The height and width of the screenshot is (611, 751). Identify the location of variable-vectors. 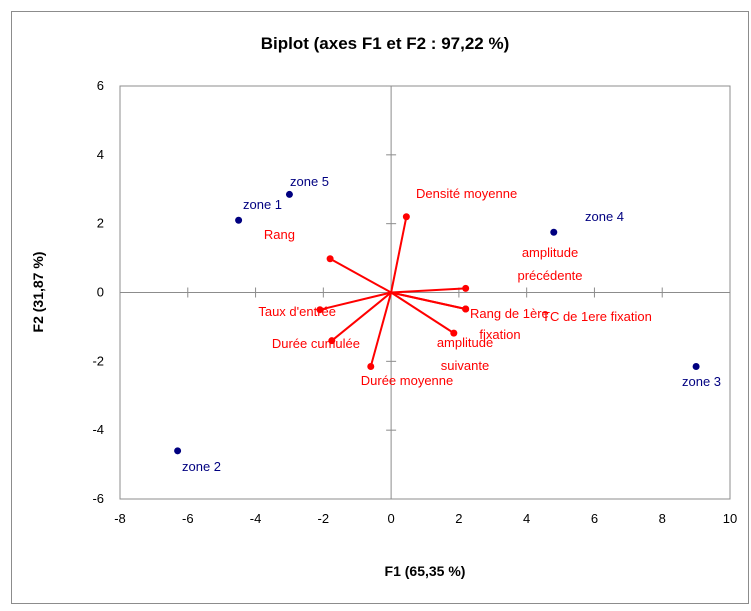
(393, 291).